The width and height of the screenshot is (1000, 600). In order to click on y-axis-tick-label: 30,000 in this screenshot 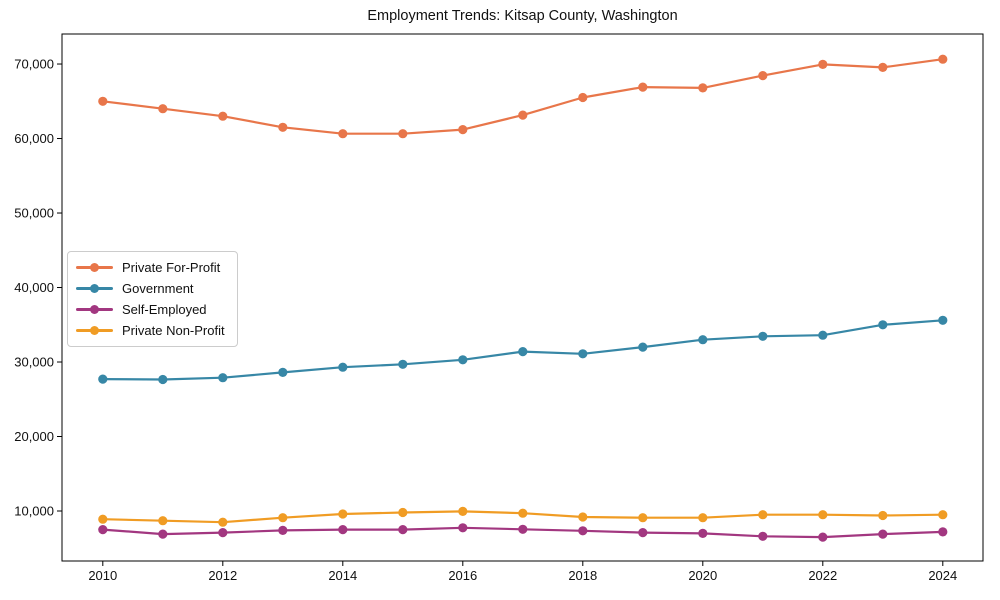, I will do `click(34, 362)`.